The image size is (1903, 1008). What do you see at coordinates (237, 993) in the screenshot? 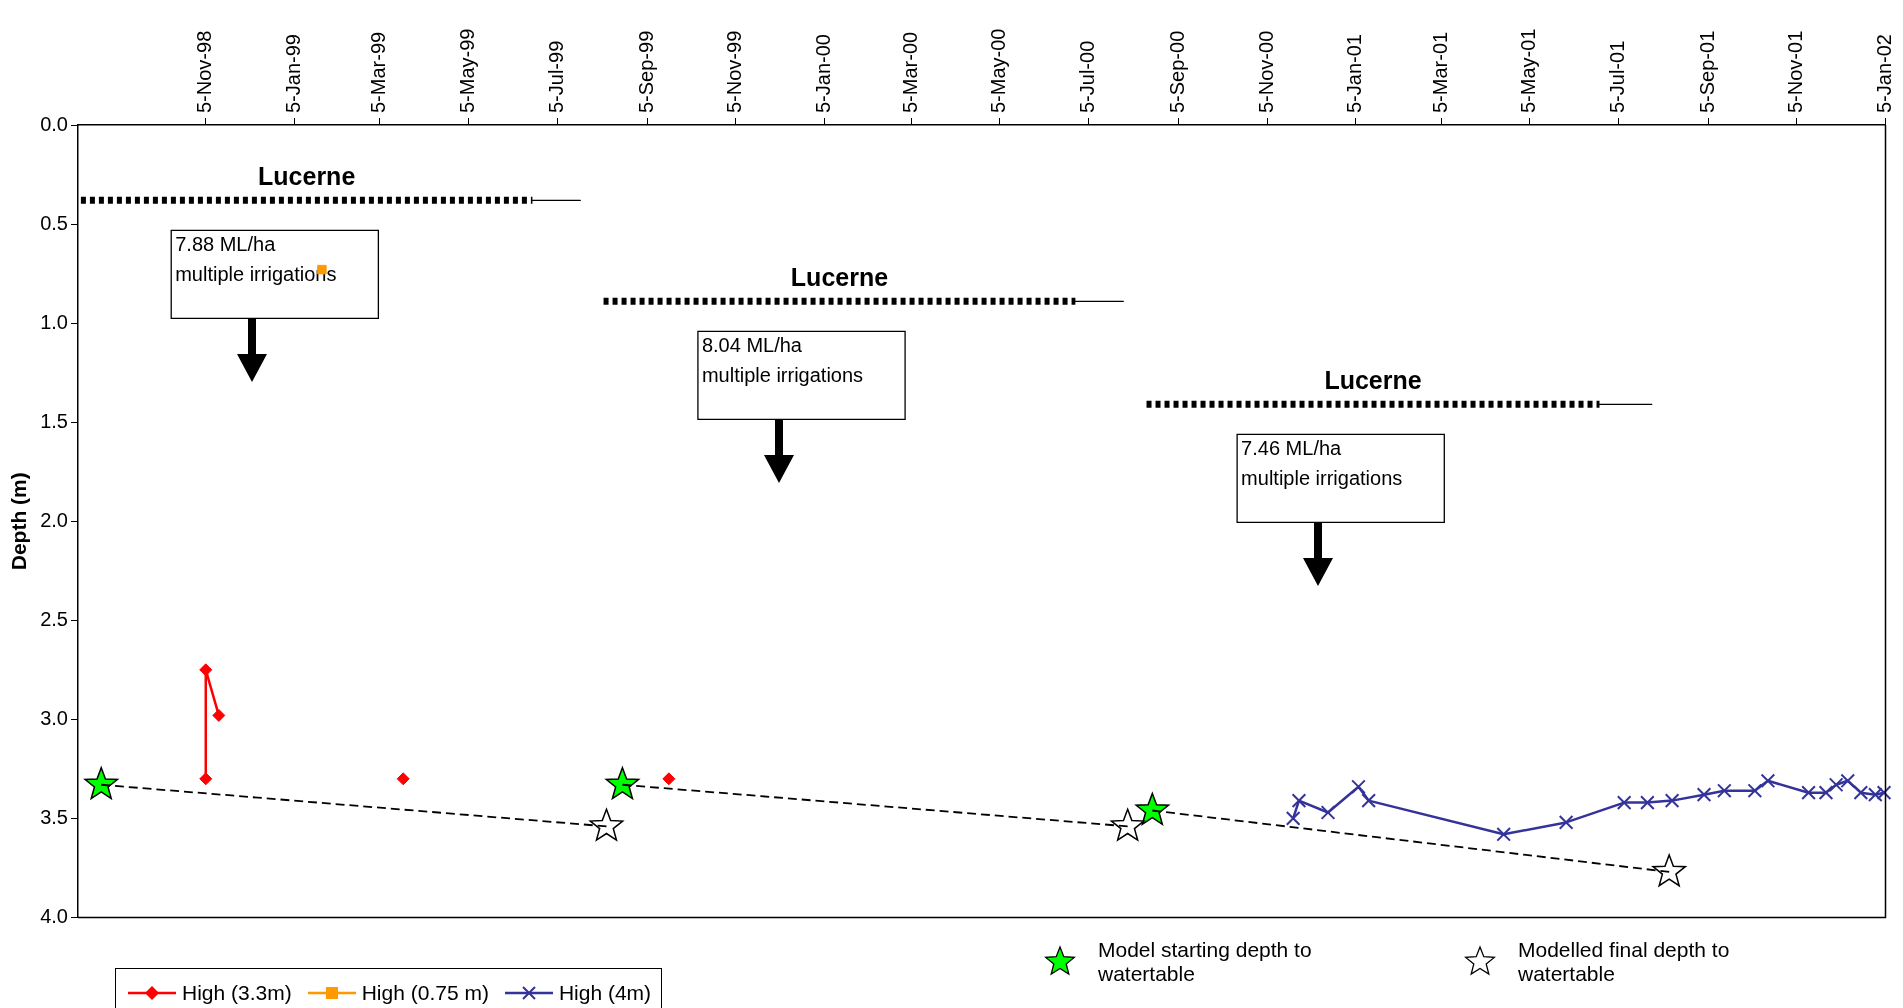
I see `legend-label: High (3.3m)` at bounding box center [237, 993].